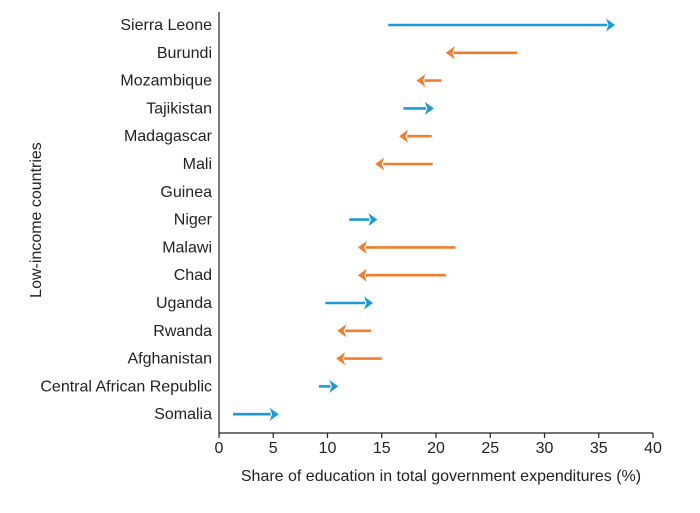 The height and width of the screenshot is (513, 700). I want to click on arrow-madagascar, so click(415, 136).